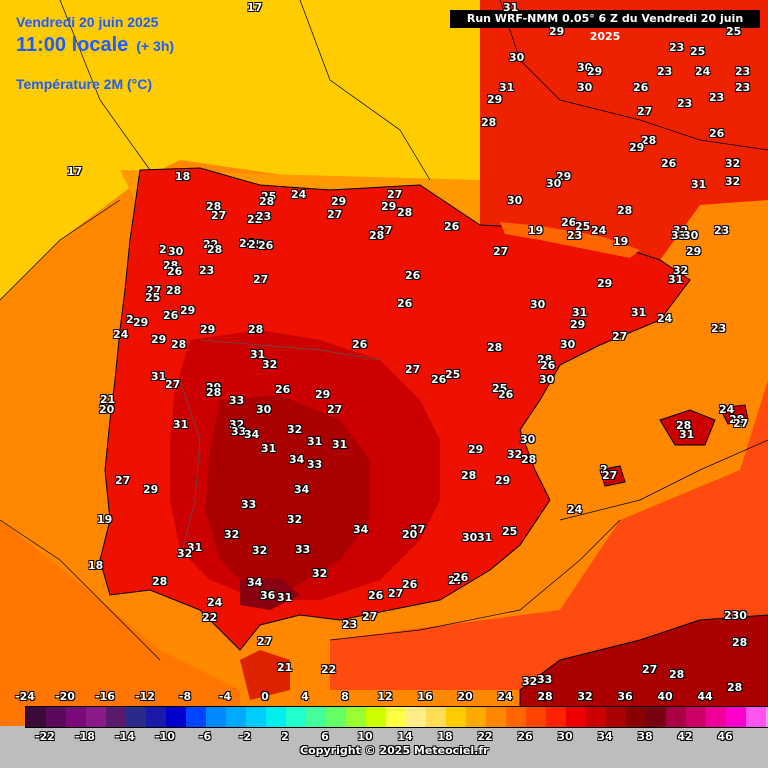 The height and width of the screenshot is (768, 768). I want to click on legend-tick: 36, so click(625, 696).